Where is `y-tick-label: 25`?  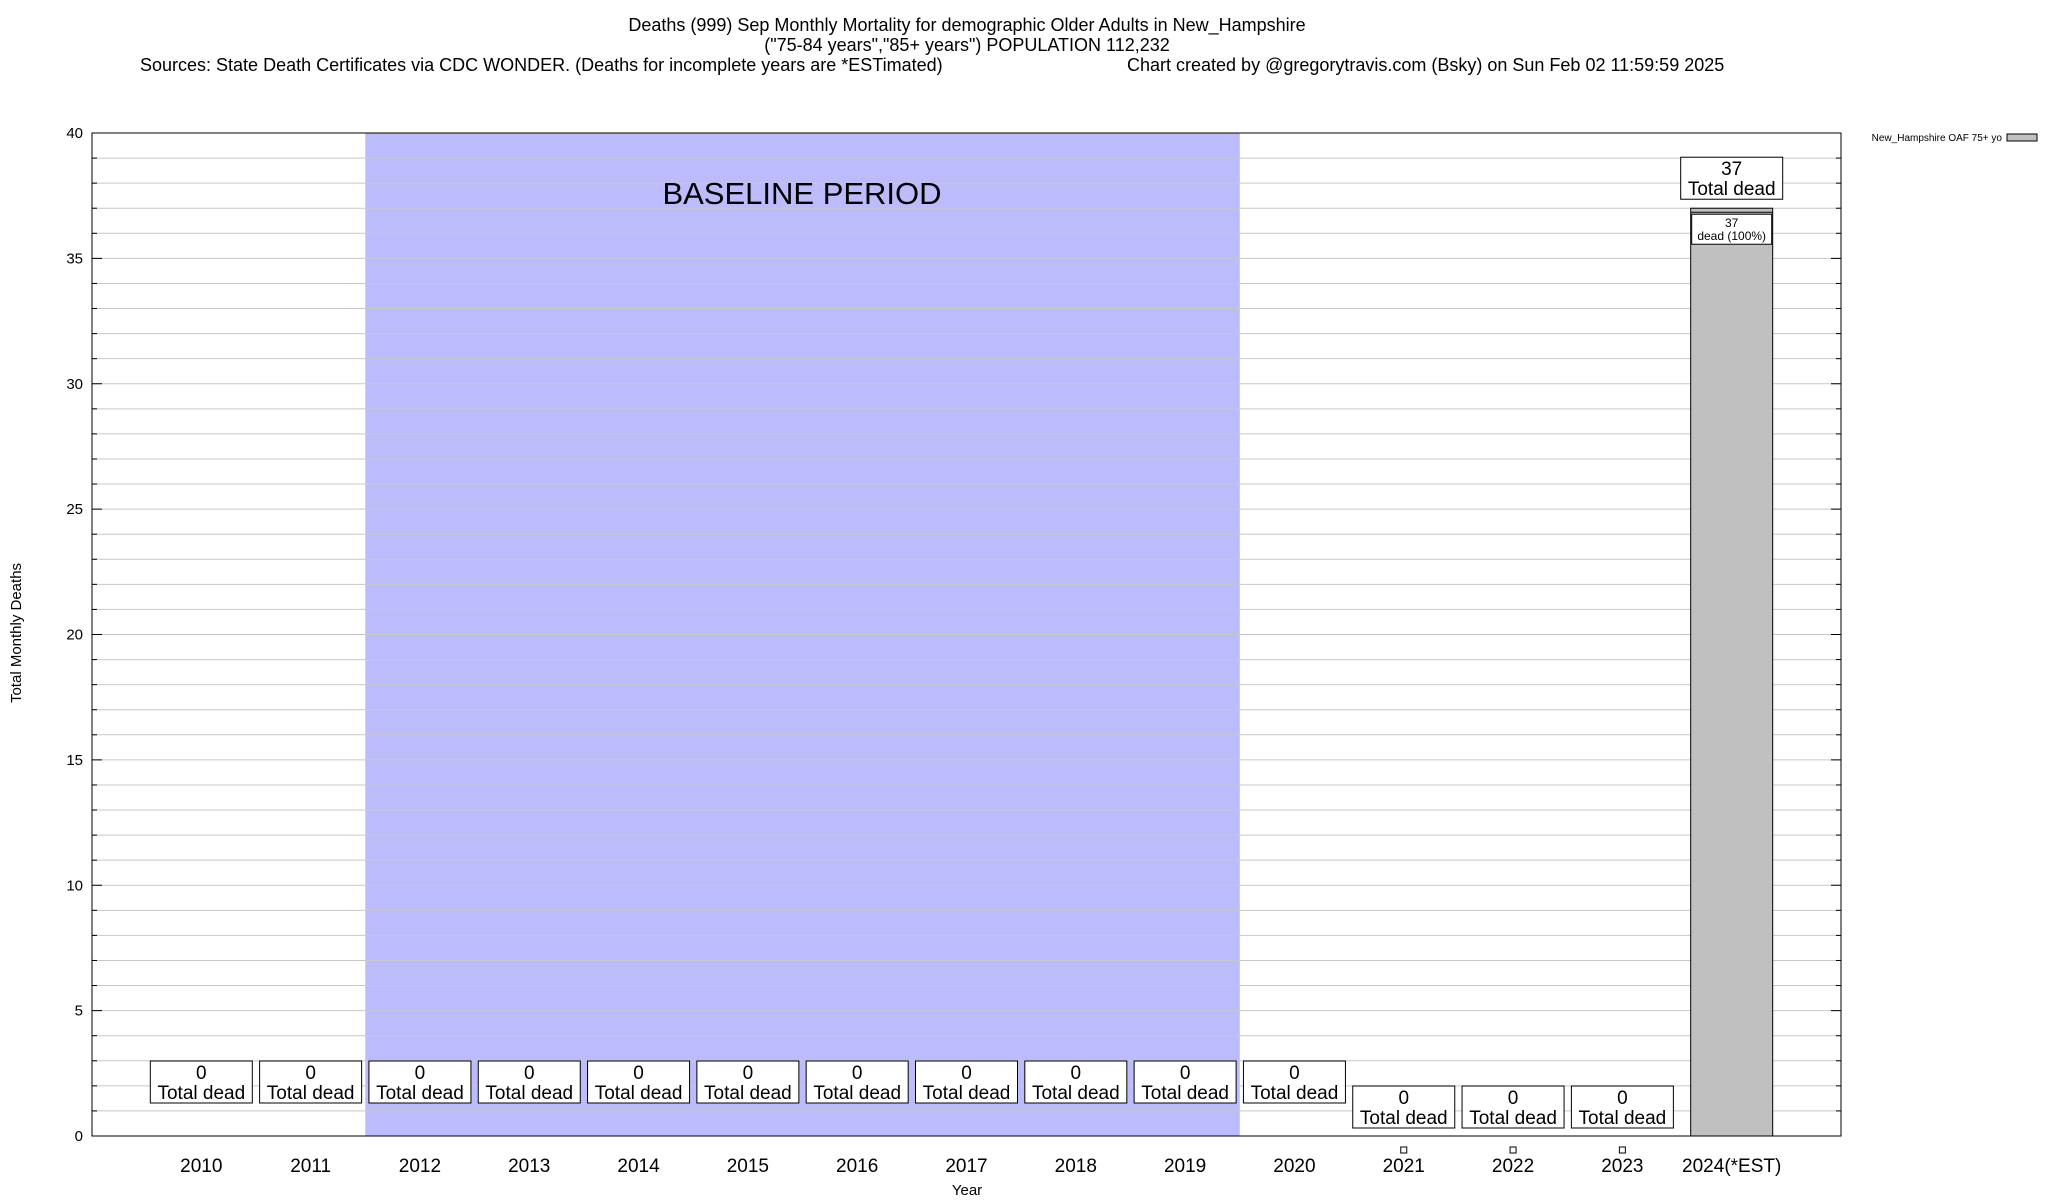 y-tick-label: 25 is located at coordinates (74, 509).